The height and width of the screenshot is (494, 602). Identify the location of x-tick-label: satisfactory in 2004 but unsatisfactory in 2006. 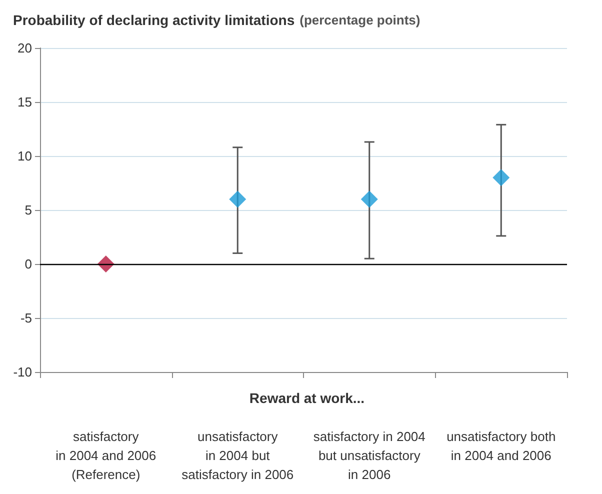
(369, 455).